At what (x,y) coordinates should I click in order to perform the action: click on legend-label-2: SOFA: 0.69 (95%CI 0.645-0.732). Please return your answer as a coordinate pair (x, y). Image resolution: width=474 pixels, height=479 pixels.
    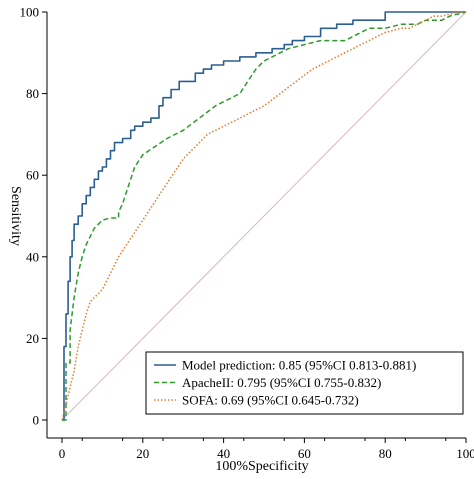
    Looking at the image, I should click on (270, 400).